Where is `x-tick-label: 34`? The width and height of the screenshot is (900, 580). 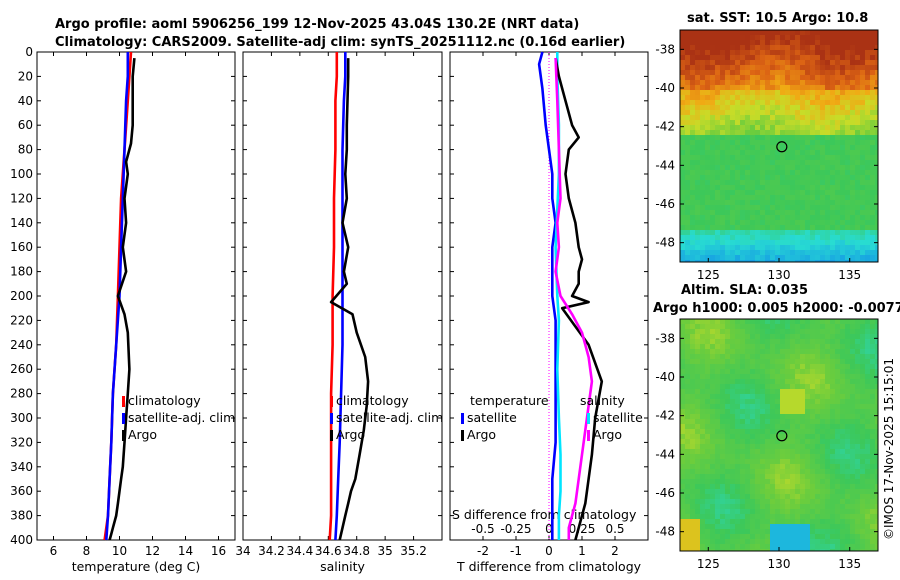 x-tick-label: 34 is located at coordinates (242, 551).